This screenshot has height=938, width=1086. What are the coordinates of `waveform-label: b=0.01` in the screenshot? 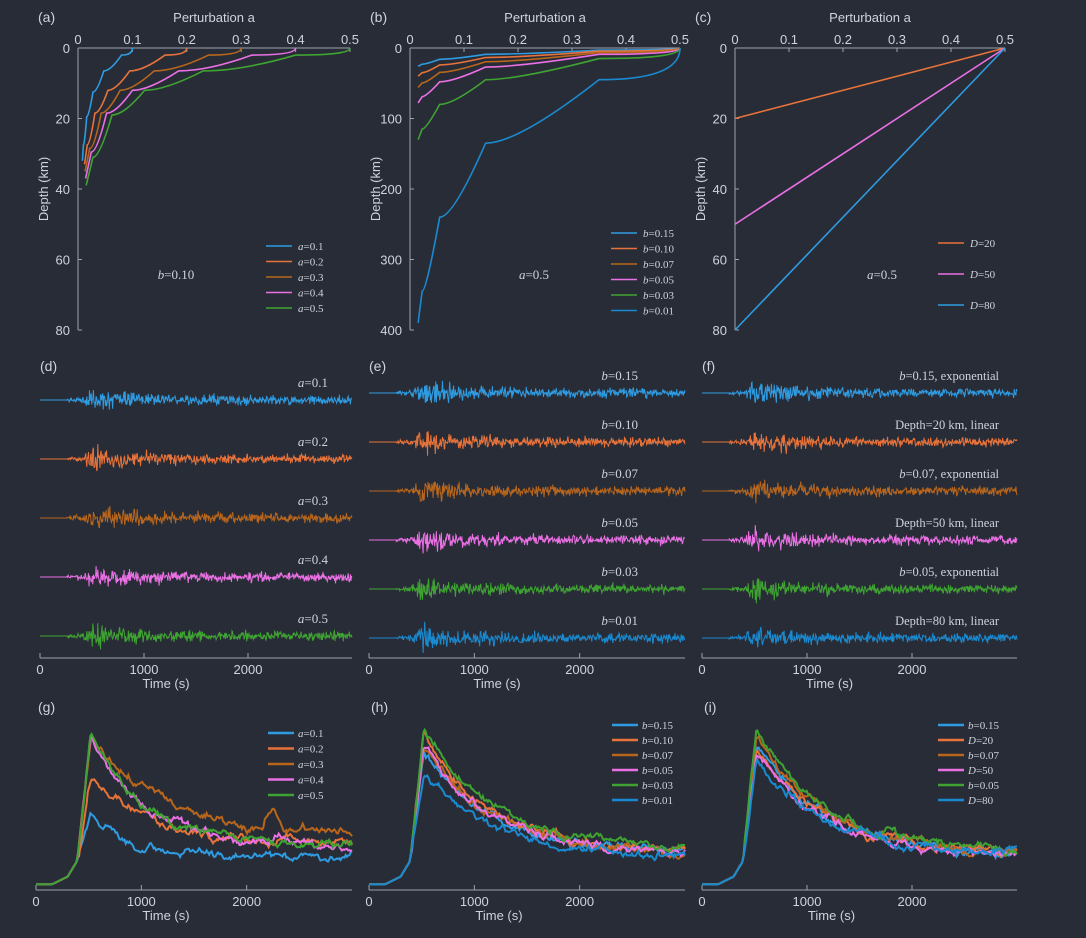 It's located at (619, 620).